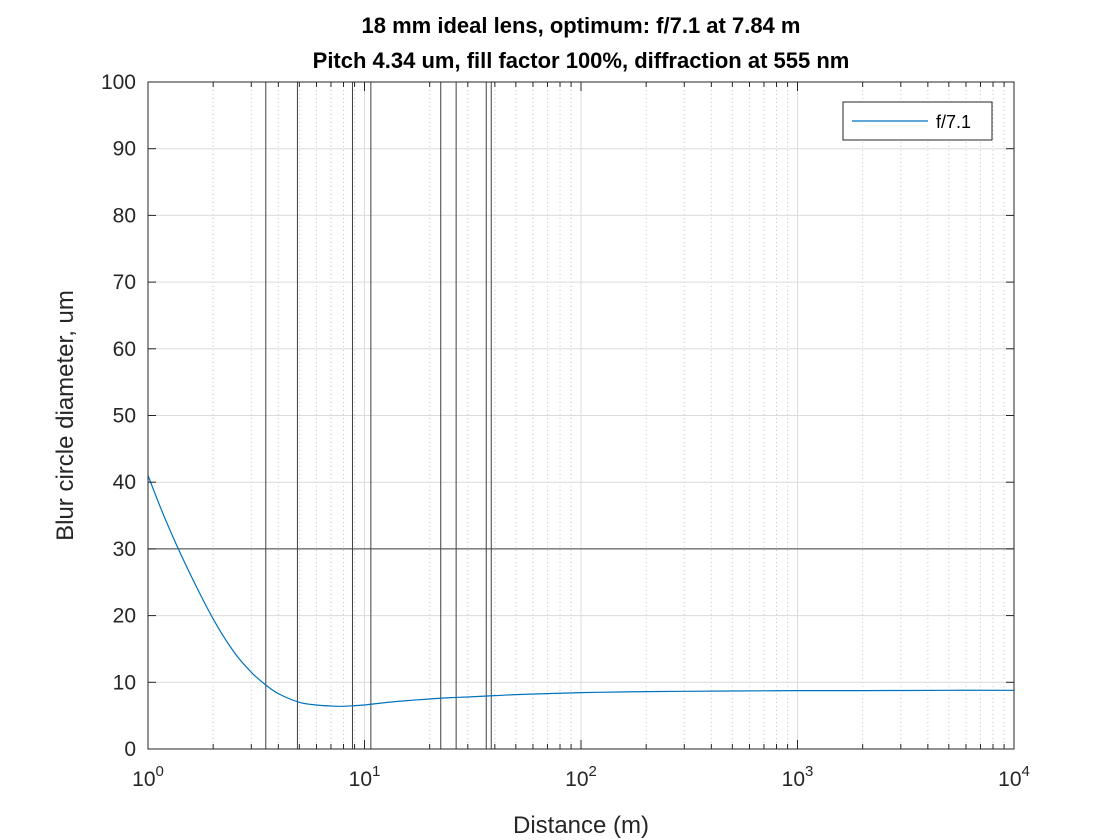  I want to click on y-tick-label: 50, so click(124, 416).